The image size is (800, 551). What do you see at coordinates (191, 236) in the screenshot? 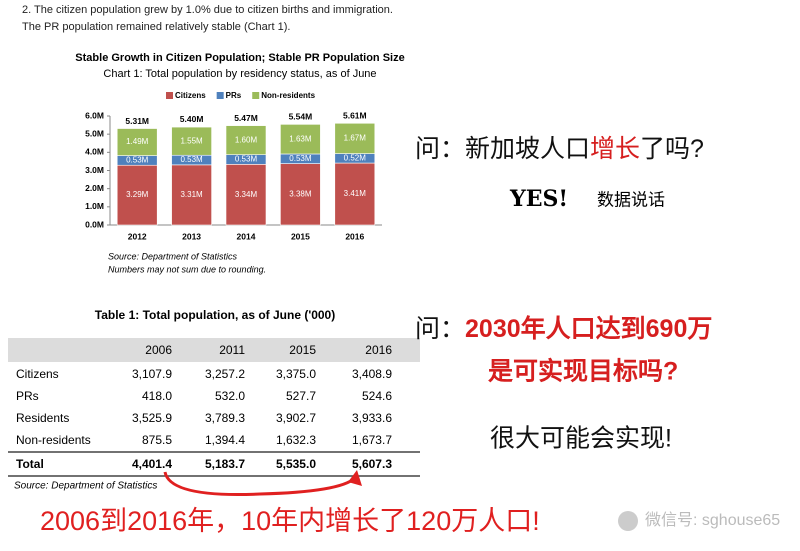
I see `x-tick-label: 2013` at bounding box center [191, 236].